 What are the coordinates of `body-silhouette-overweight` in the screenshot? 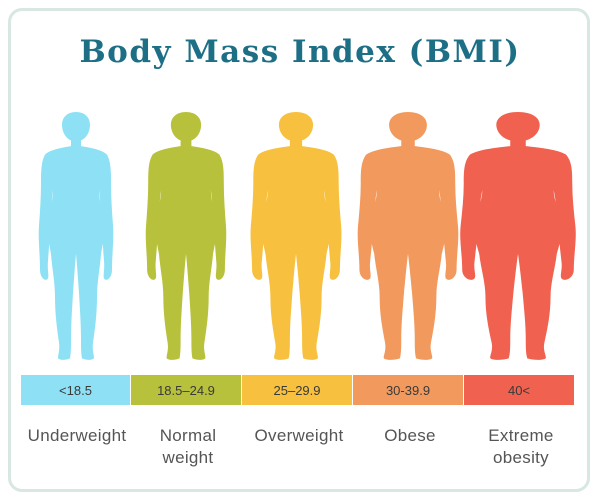 It's located at (296, 236).